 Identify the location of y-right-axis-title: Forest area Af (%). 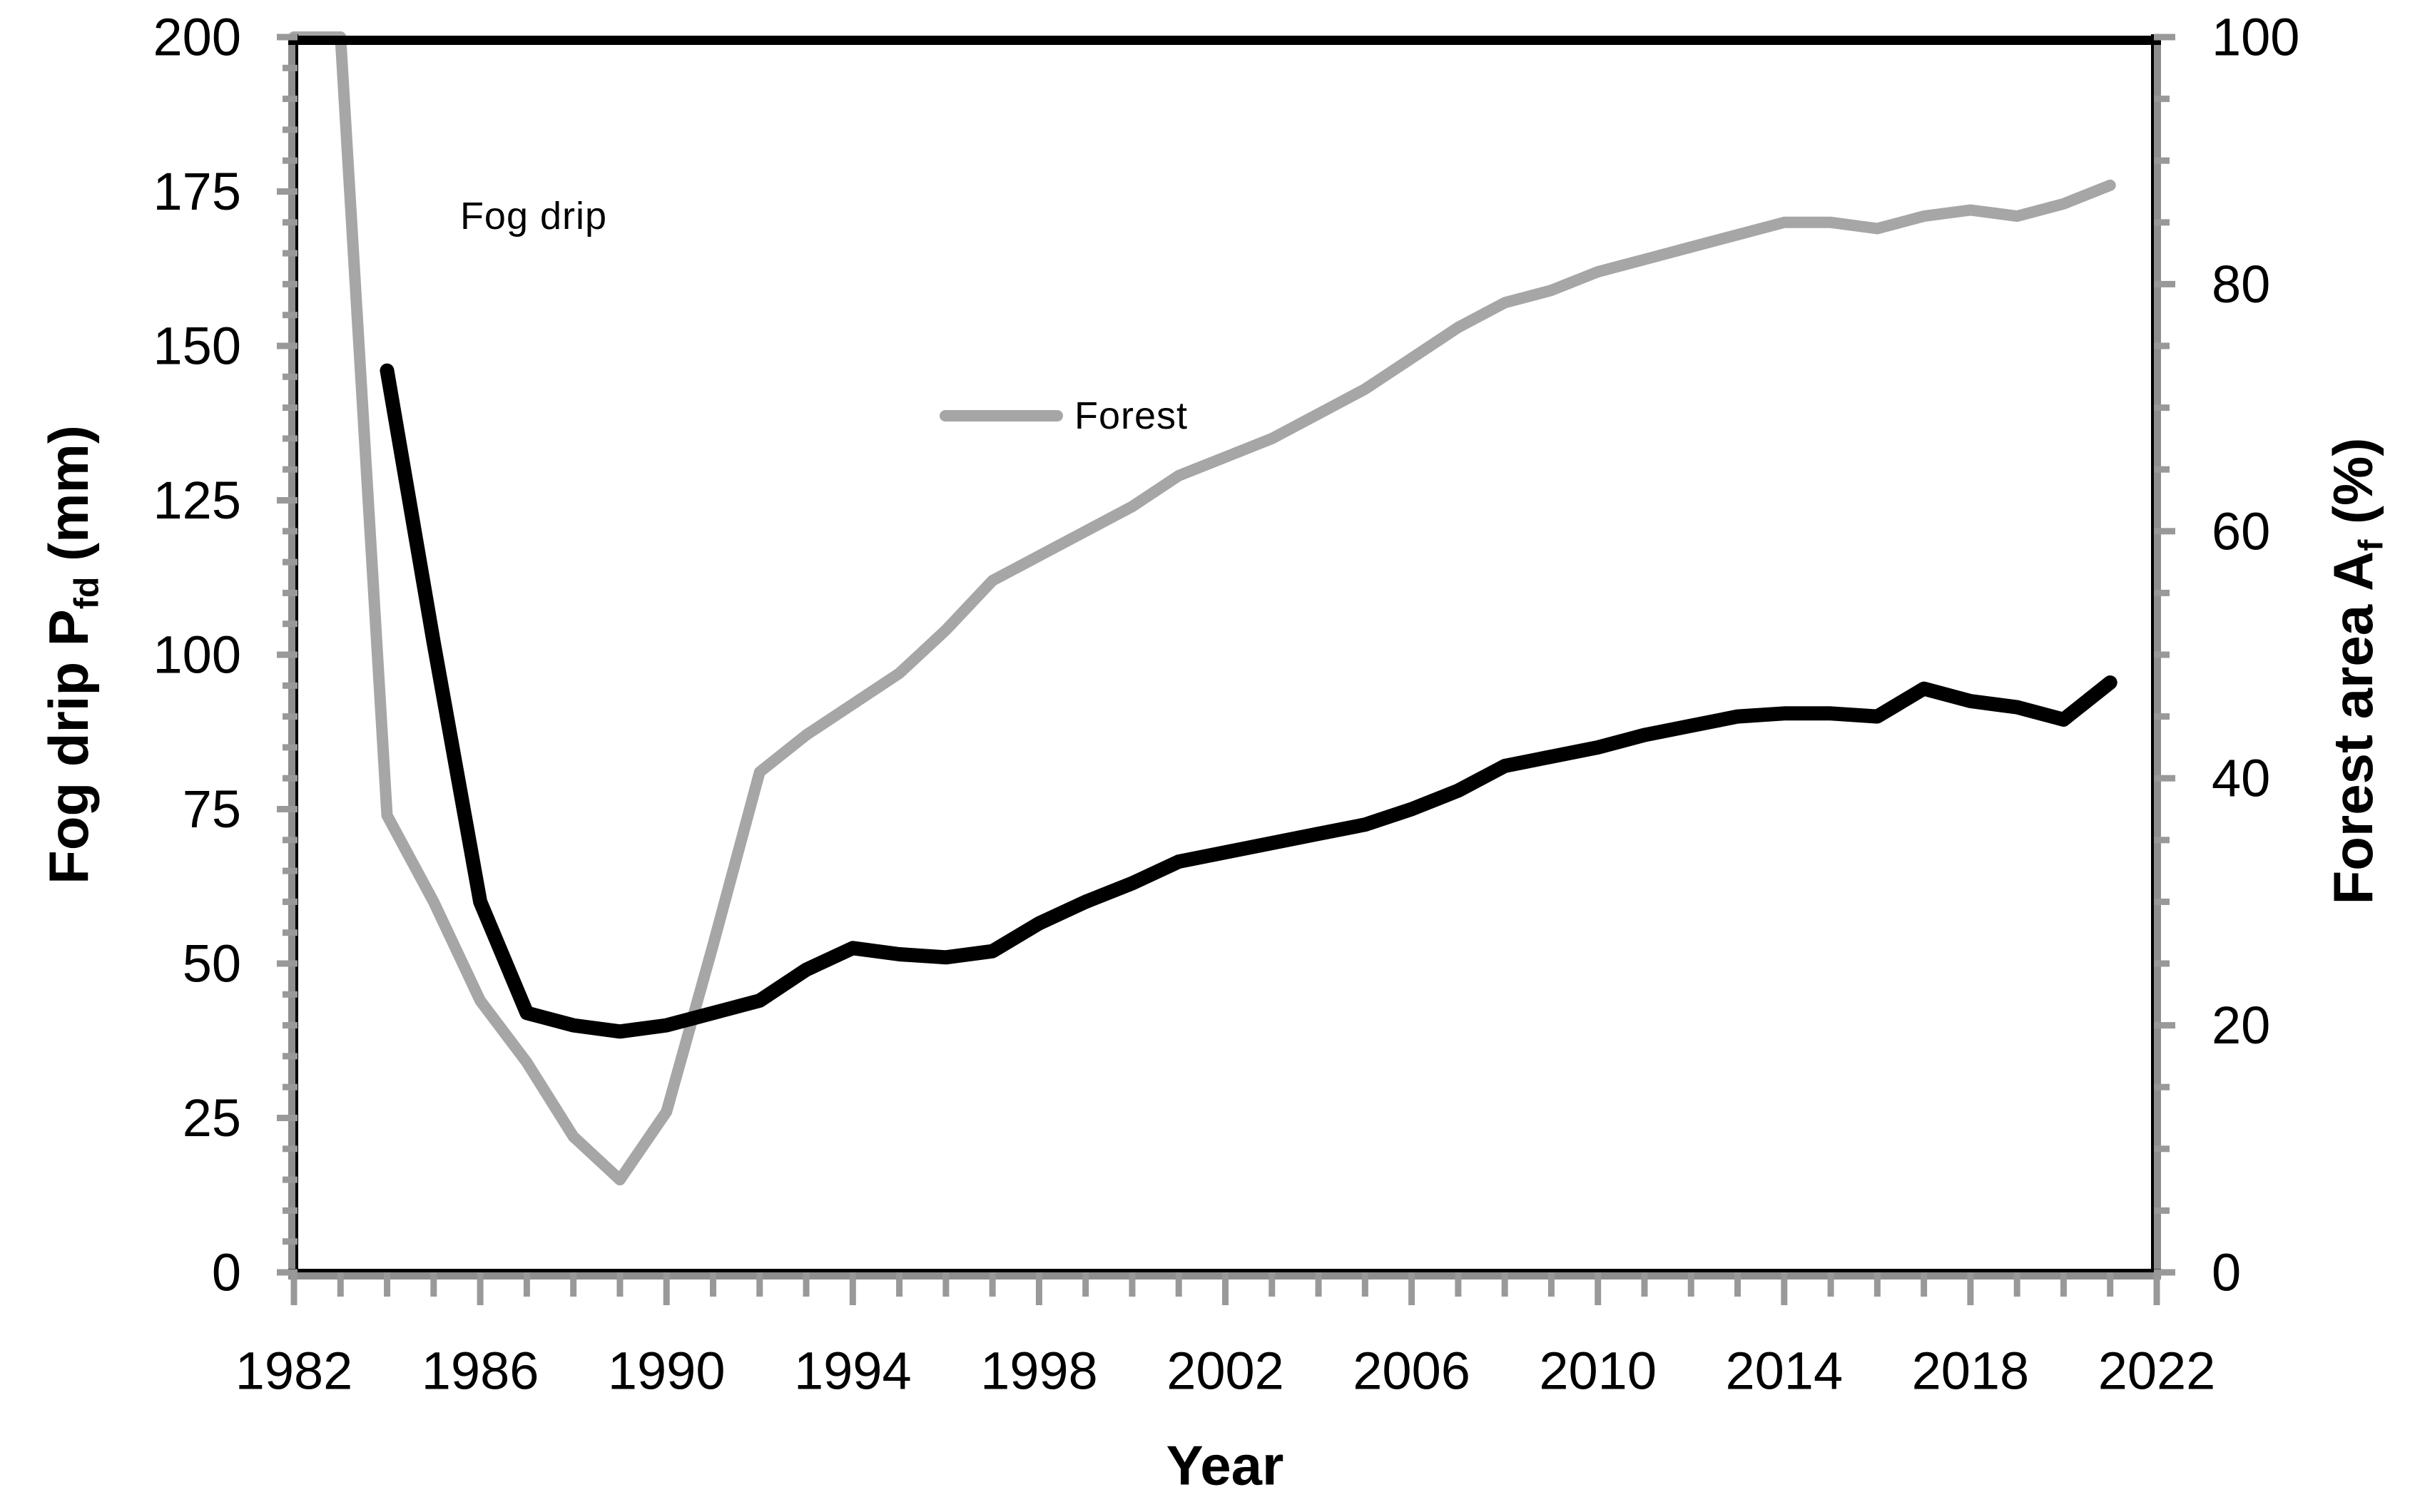
(2356, 671).